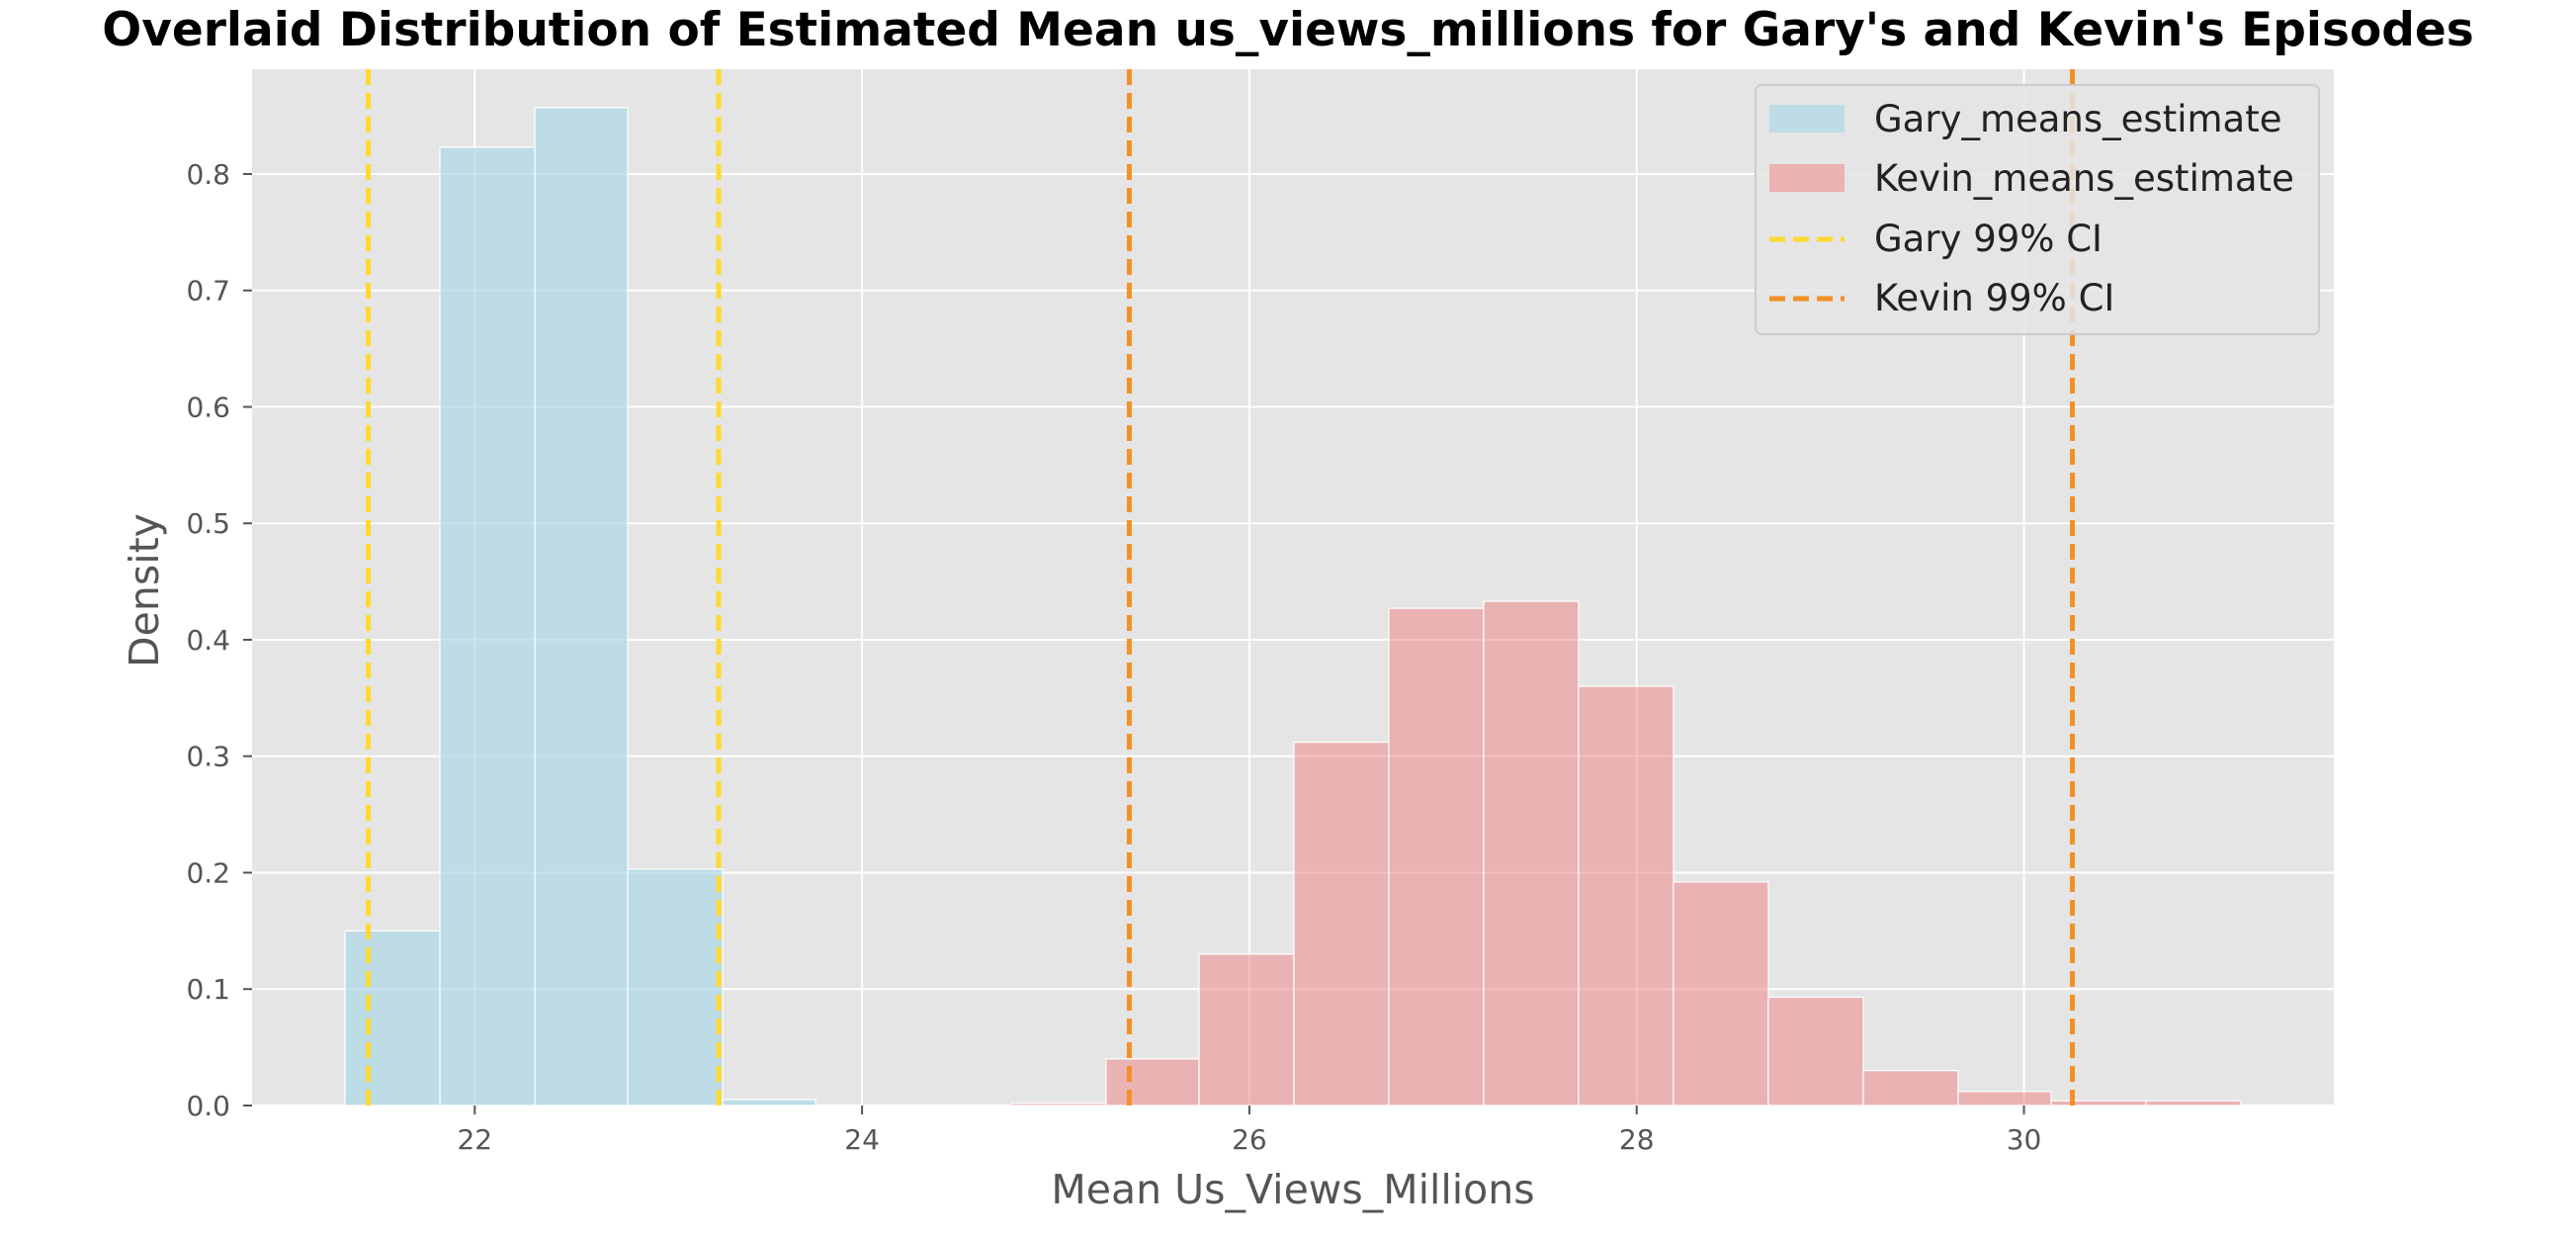 The width and height of the screenshot is (2576, 1240). I want to click on x-axis-label: Mean Us_Views_Millions, so click(1292, 1189).